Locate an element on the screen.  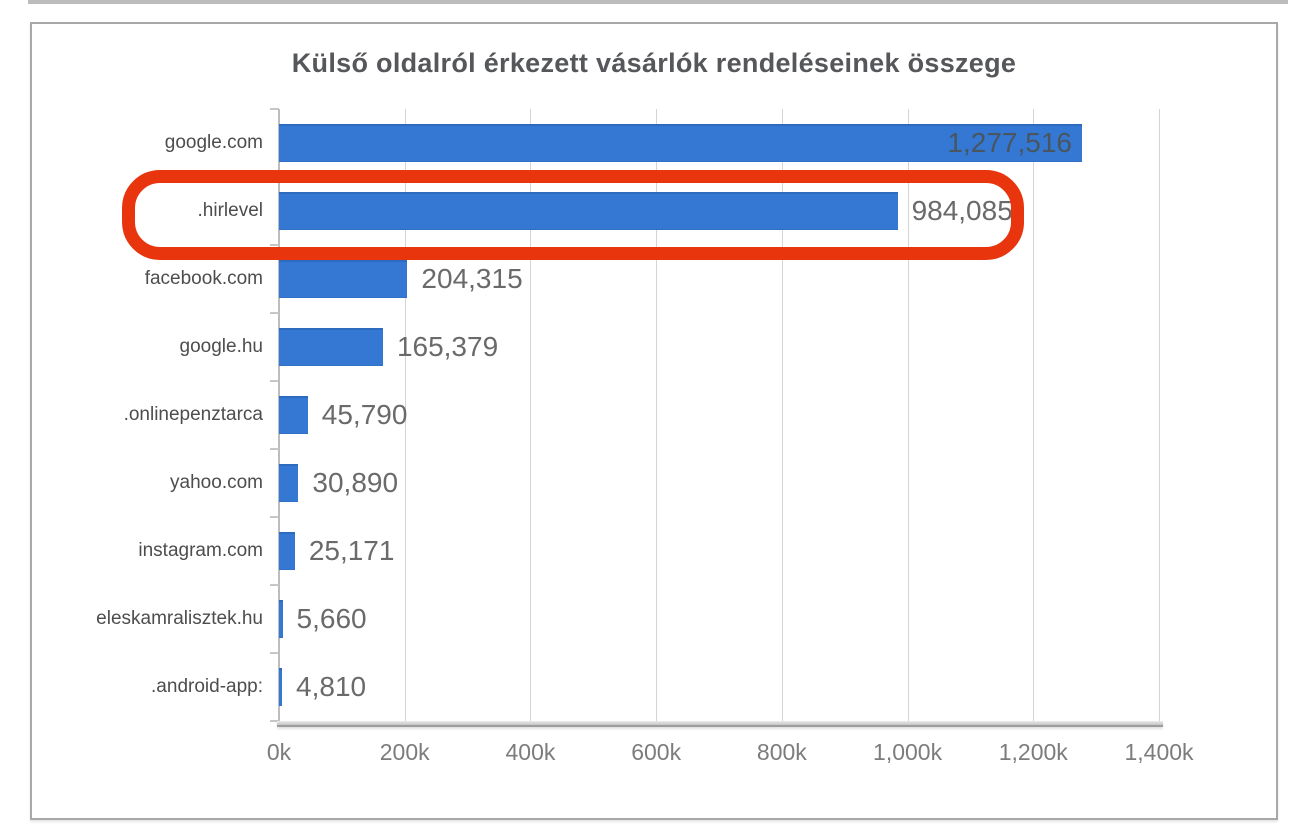
x-axis-line is located at coordinates (720, 724).